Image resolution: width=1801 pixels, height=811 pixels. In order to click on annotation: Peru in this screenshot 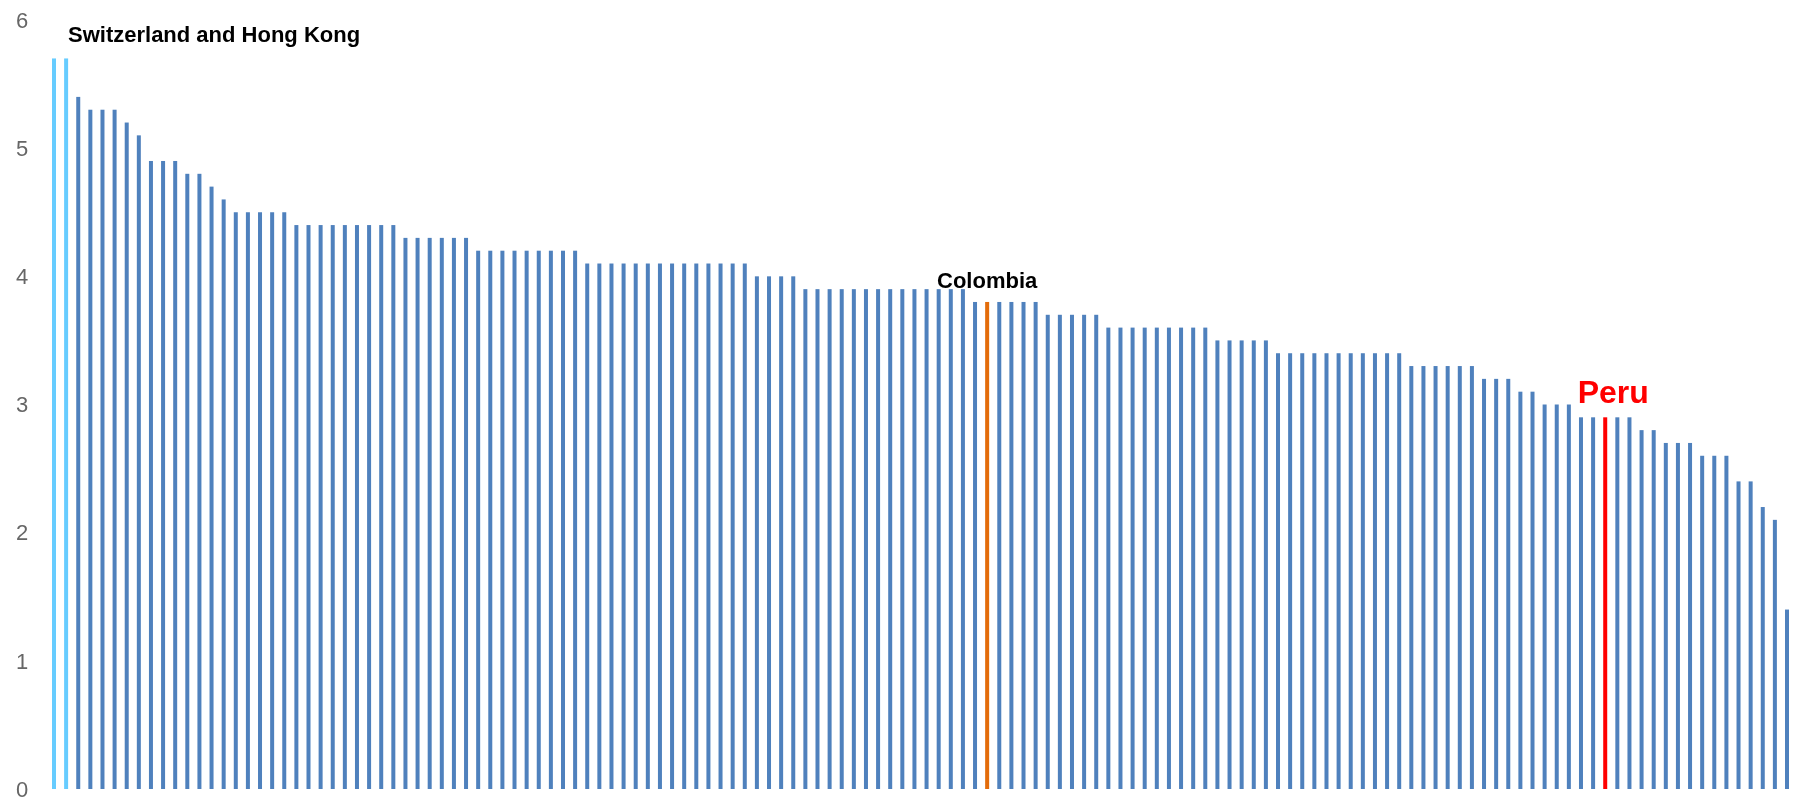, I will do `click(1613, 392)`.